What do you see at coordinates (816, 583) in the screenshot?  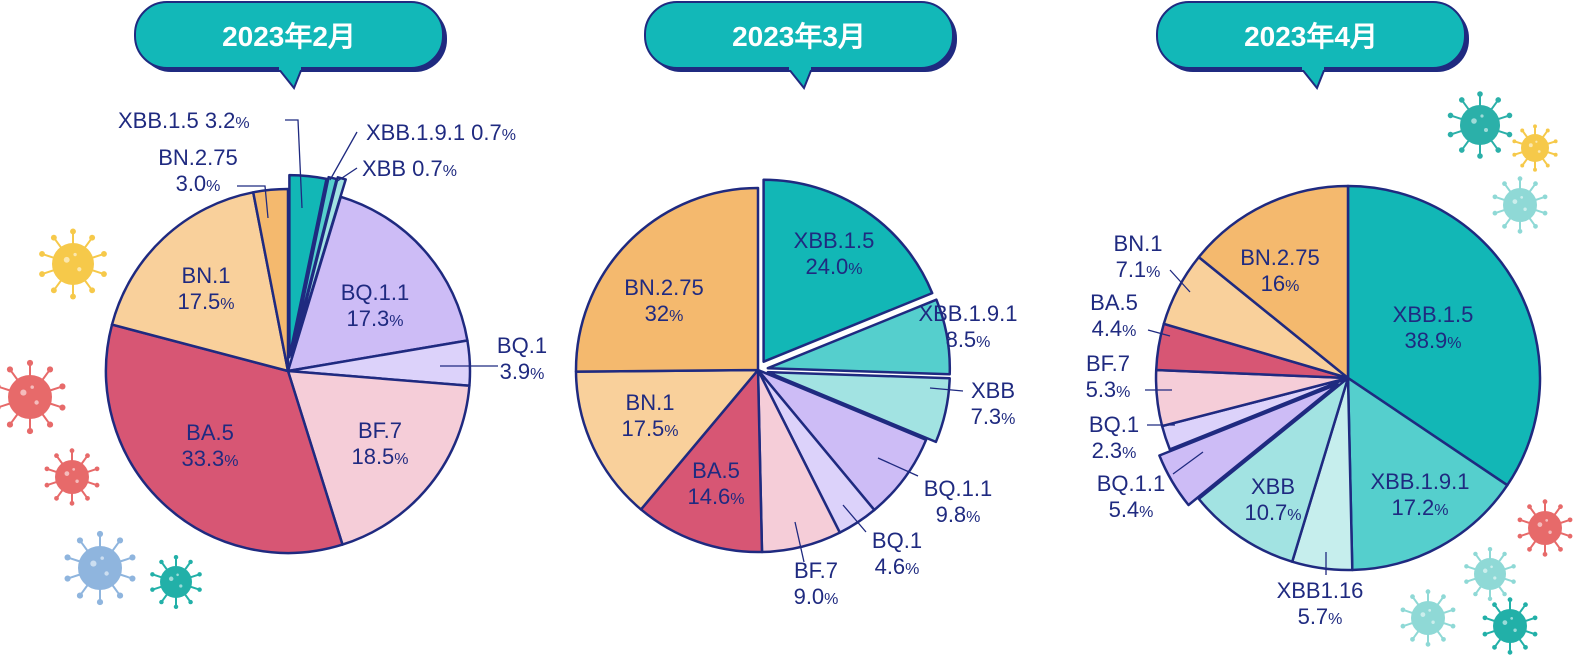 I see `slice-label-bf-7: BF.7 9.0%` at bounding box center [816, 583].